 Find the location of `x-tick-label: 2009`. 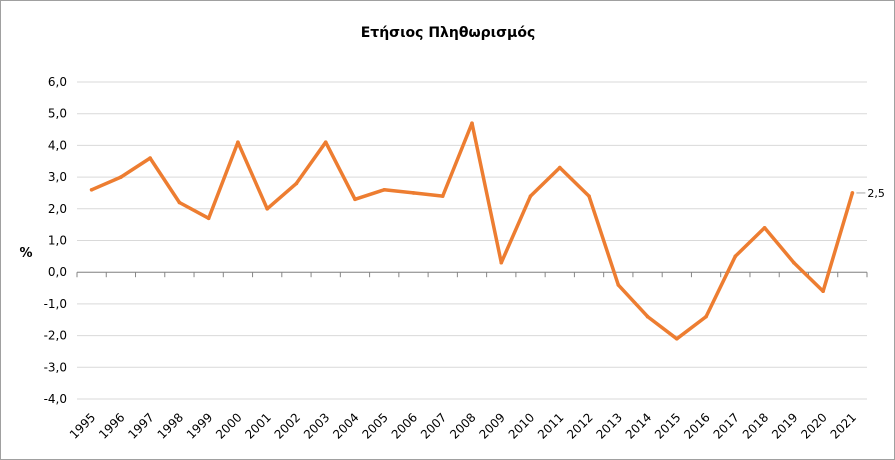

x-tick-label: 2009 is located at coordinates (491, 425).